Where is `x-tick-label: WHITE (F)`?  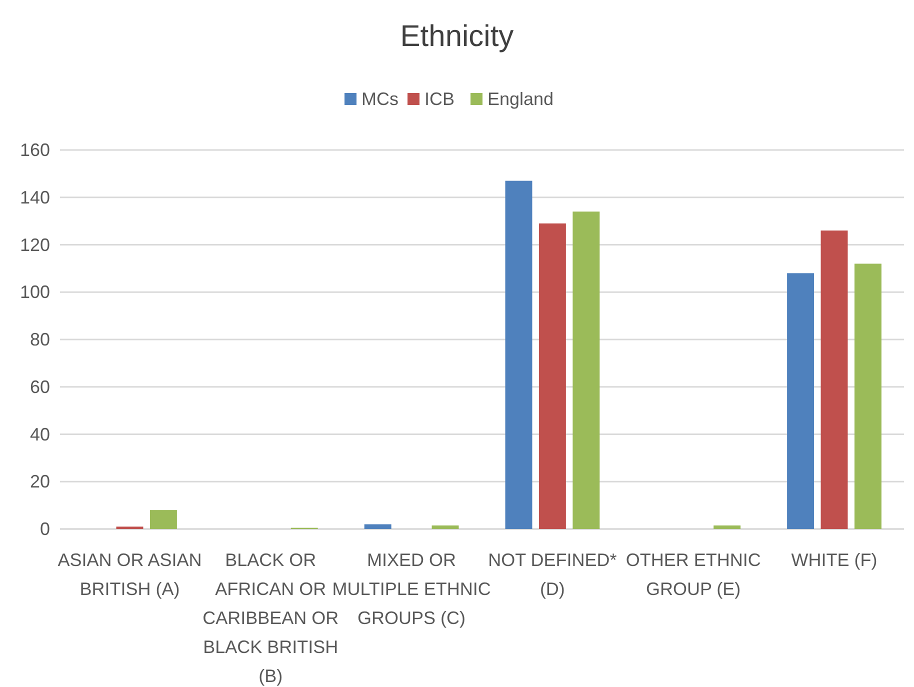 x-tick-label: WHITE (F) is located at coordinates (834, 560).